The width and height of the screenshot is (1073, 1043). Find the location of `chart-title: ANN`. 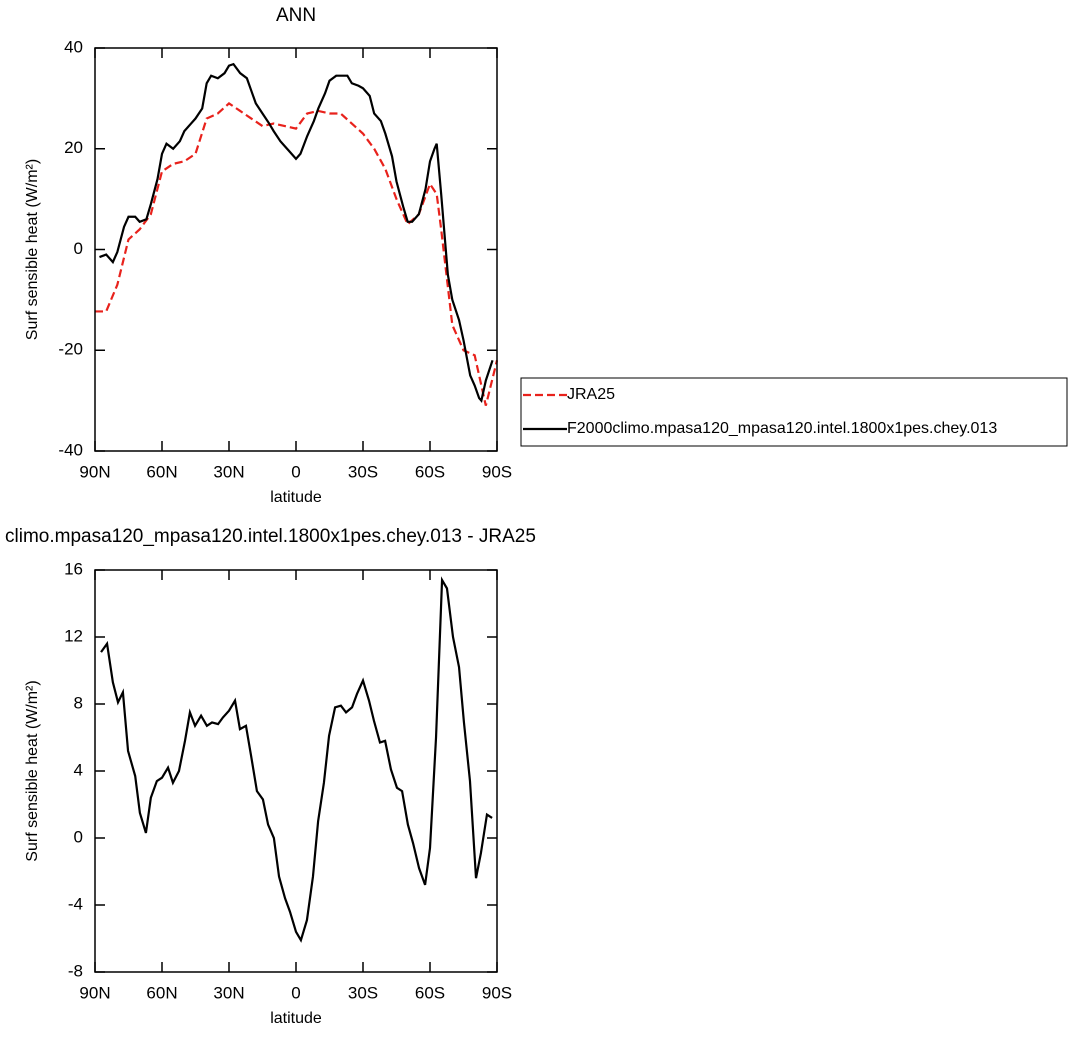

chart-title: ANN is located at coordinates (296, 15).